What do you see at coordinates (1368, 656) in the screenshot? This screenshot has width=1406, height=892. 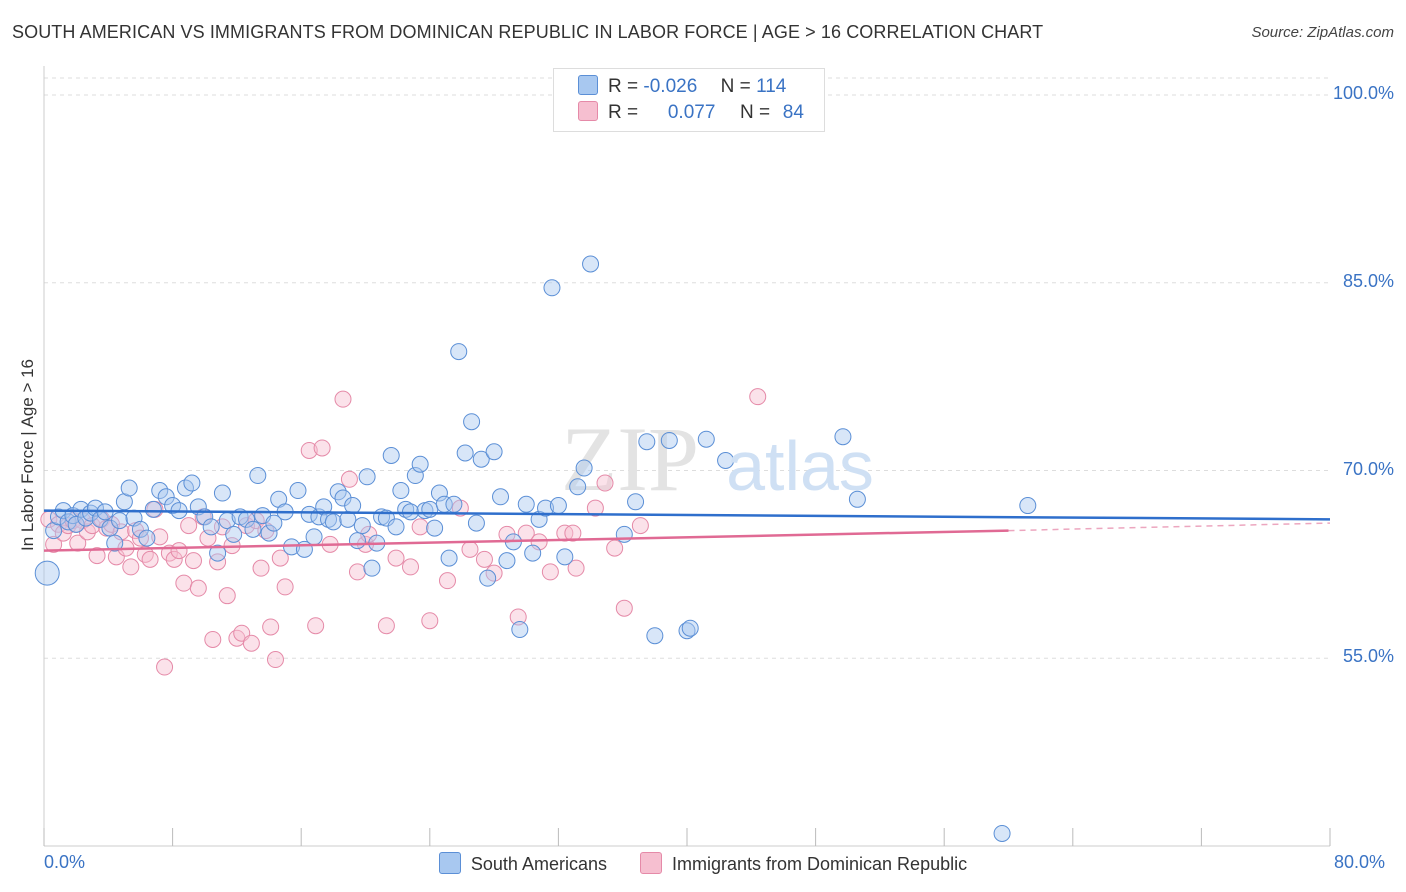 I see `y-tick-label: 55.0%` at bounding box center [1368, 656].